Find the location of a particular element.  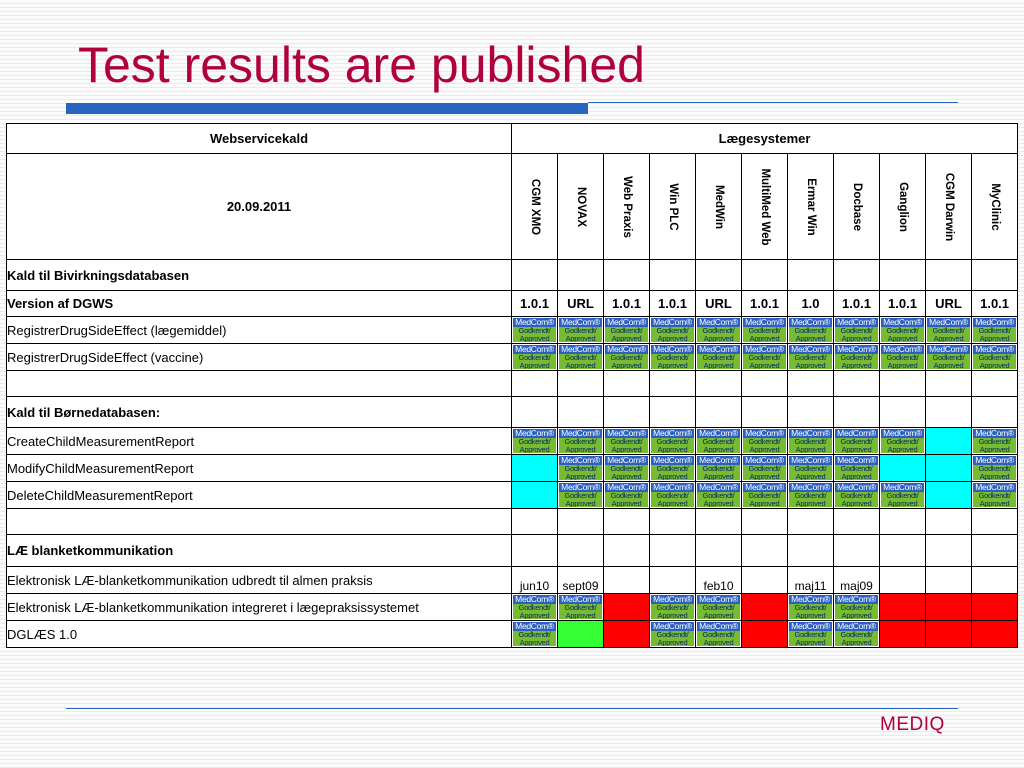

system-header: Docbase is located at coordinates (856, 206).